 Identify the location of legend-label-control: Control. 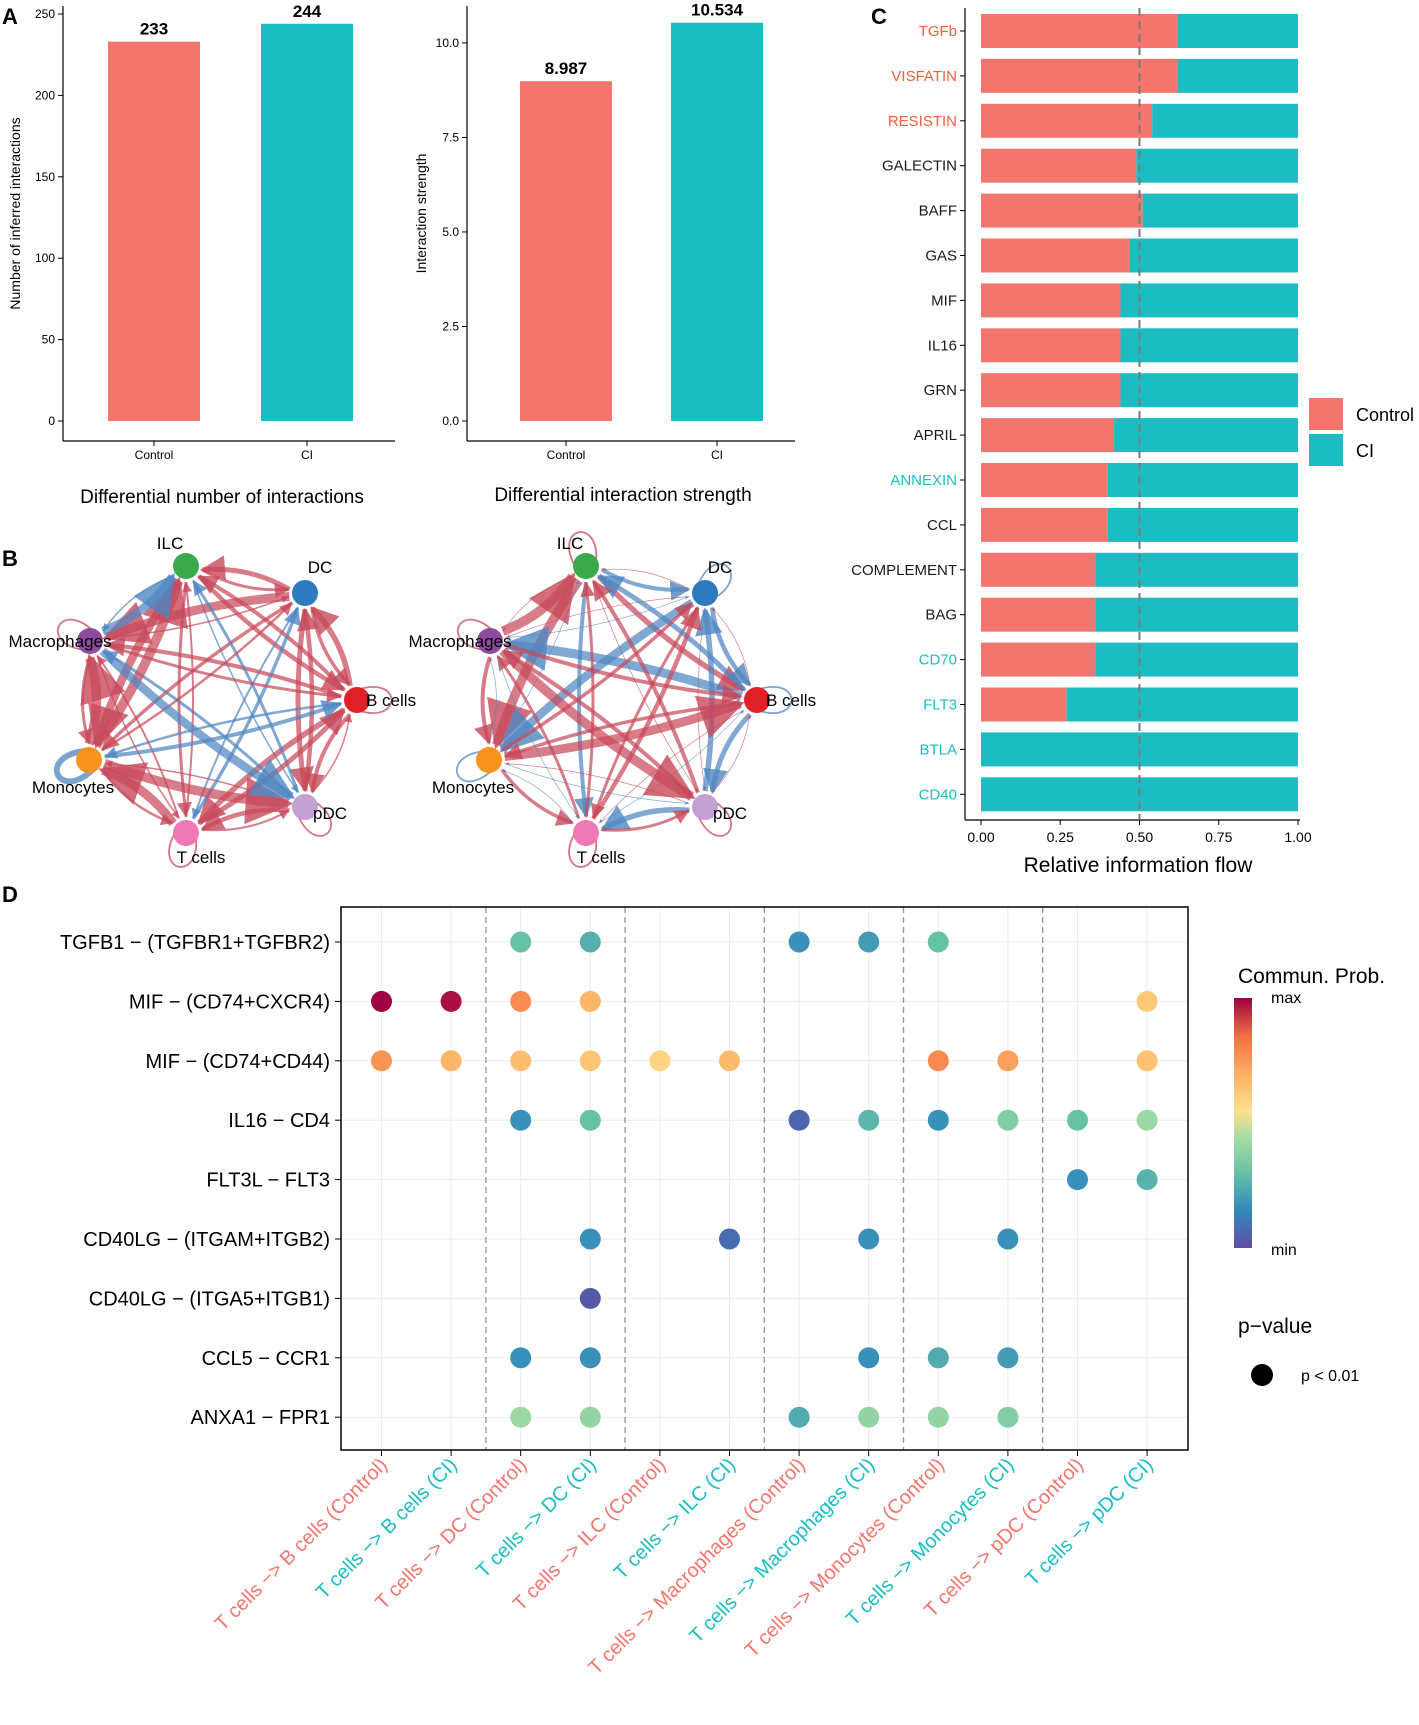
(1385, 415).